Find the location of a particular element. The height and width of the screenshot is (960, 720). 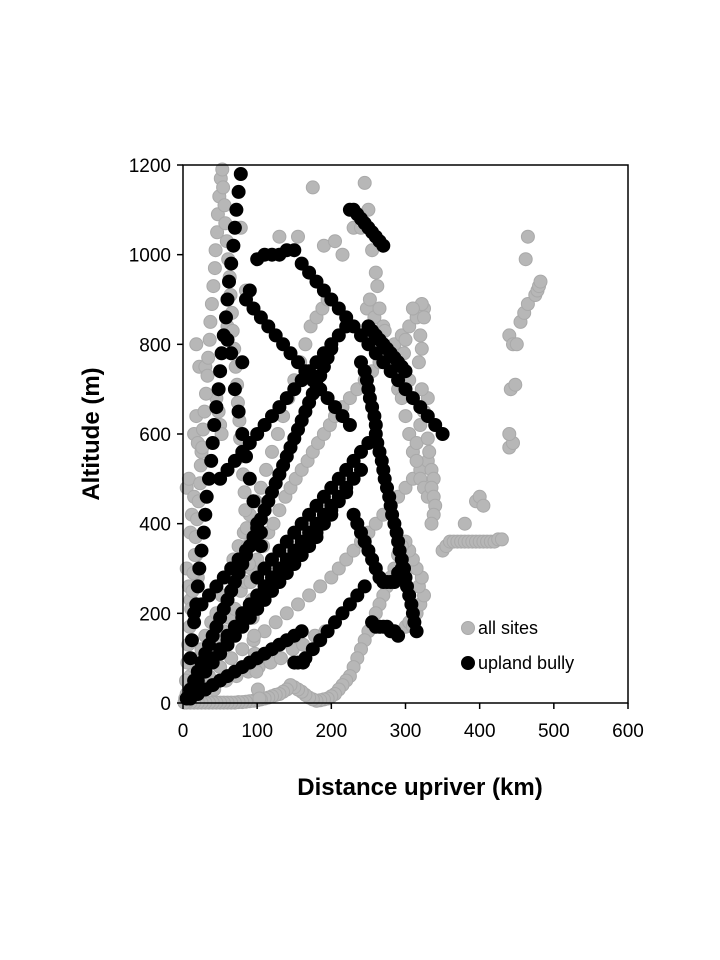

x-tick-label-400: 400 is located at coordinates (480, 731).